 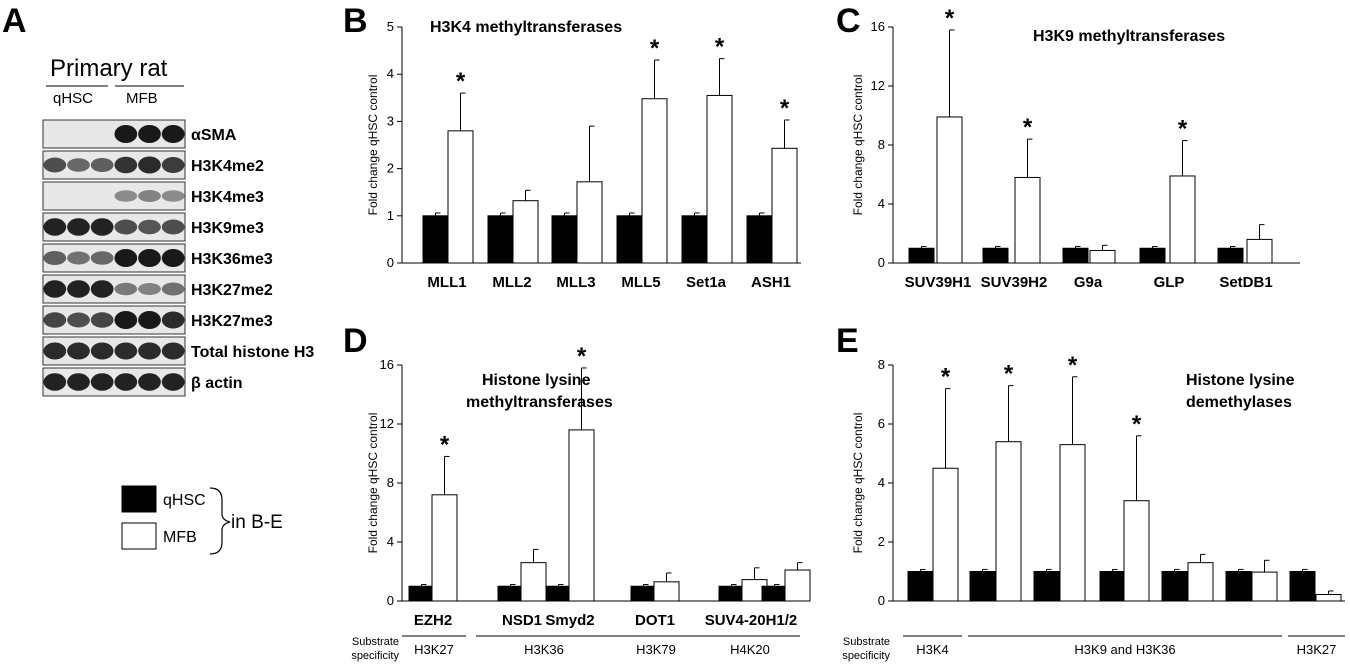 I want to click on category-label: DOT1, so click(x=655, y=620).